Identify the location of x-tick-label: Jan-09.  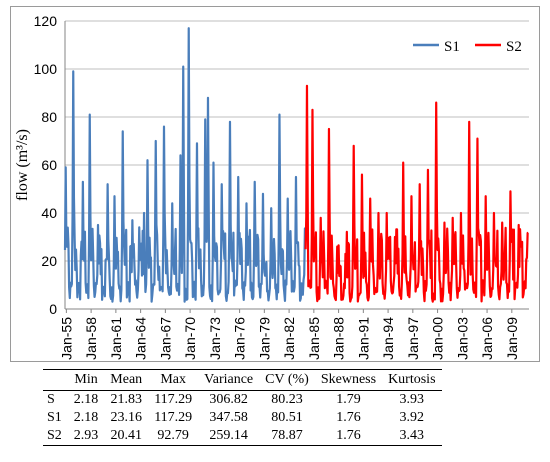
(512, 338).